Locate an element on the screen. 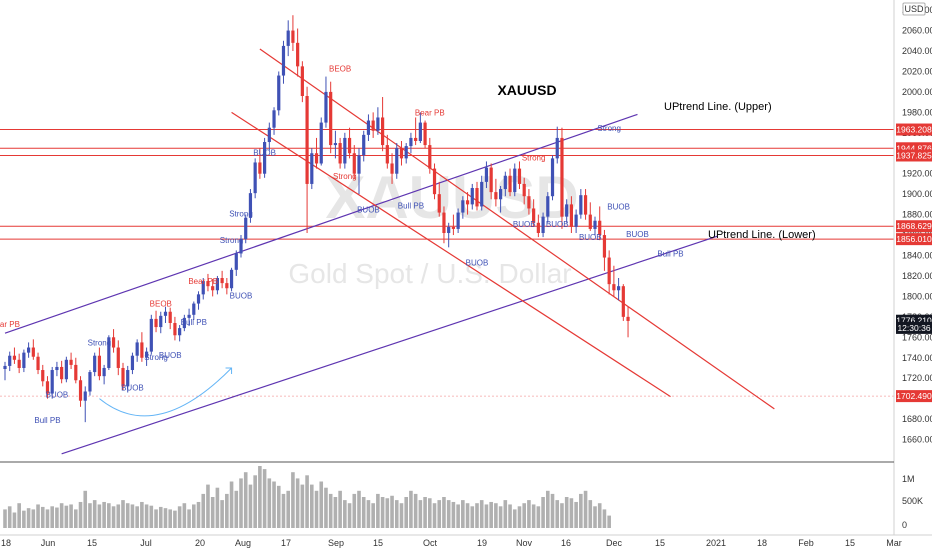  price-tag-label: 1937.825 is located at coordinates (914, 155).